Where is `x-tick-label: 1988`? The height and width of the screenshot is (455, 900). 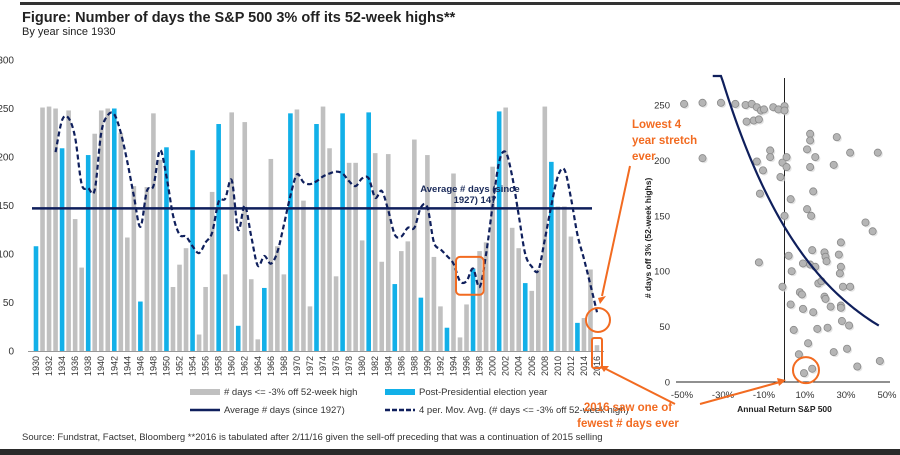 x-tick-label: 1988 is located at coordinates (414, 366).